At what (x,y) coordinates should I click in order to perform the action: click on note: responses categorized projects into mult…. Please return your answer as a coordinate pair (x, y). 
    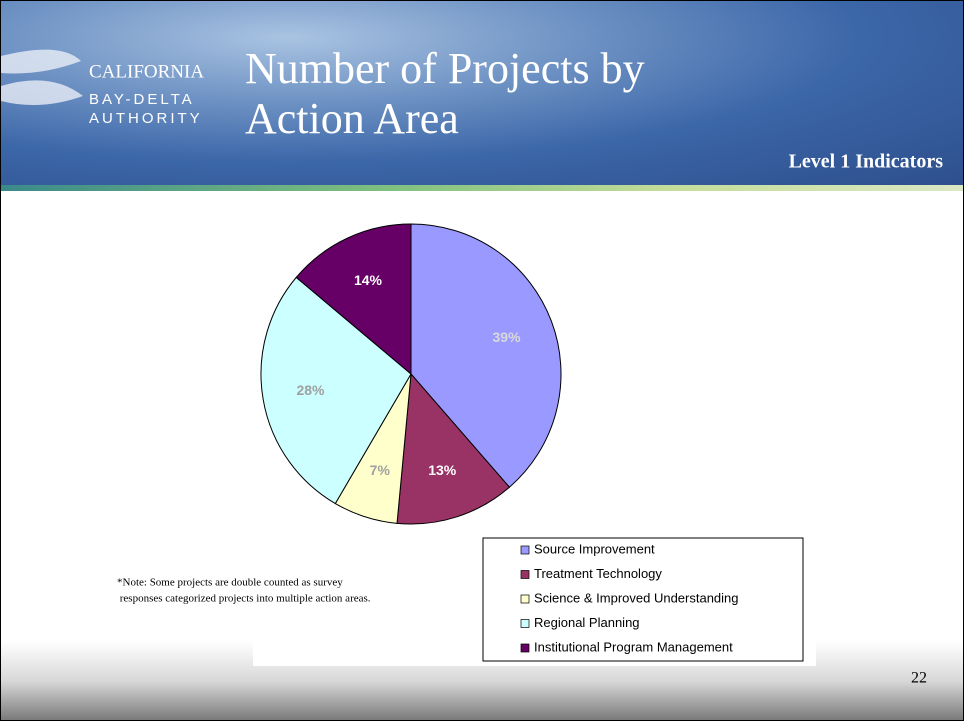
    Looking at the image, I should click on (244, 599).